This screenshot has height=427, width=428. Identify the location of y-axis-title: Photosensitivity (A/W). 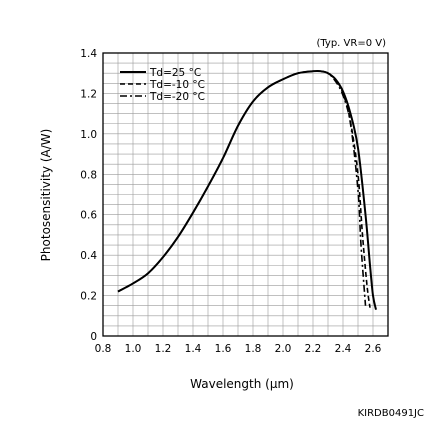
(46, 195).